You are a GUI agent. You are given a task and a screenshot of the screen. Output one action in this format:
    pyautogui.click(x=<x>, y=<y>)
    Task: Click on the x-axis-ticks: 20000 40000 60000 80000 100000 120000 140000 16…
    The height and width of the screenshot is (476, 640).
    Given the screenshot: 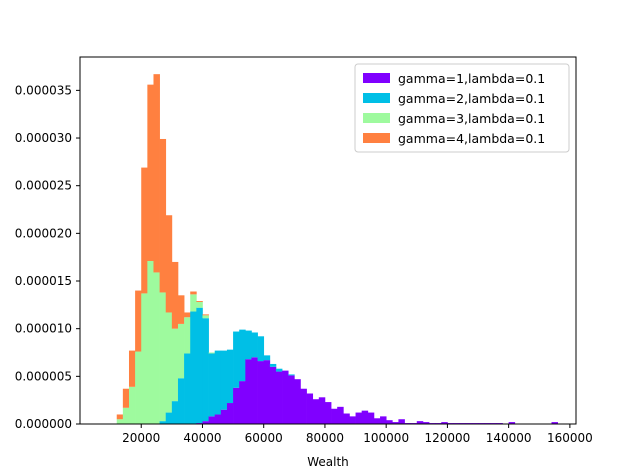 What is the action you would take?
    pyautogui.click(x=357, y=434)
    